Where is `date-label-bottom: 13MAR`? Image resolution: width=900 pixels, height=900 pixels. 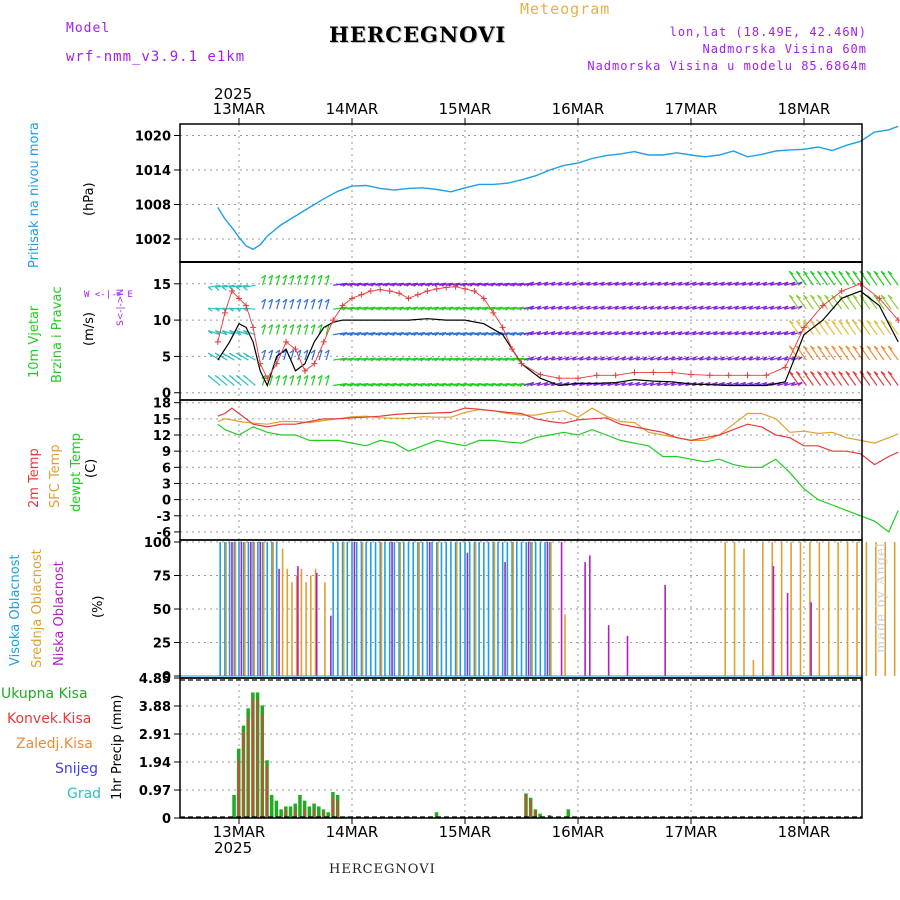
date-label-bottom: 13MAR is located at coordinates (239, 832).